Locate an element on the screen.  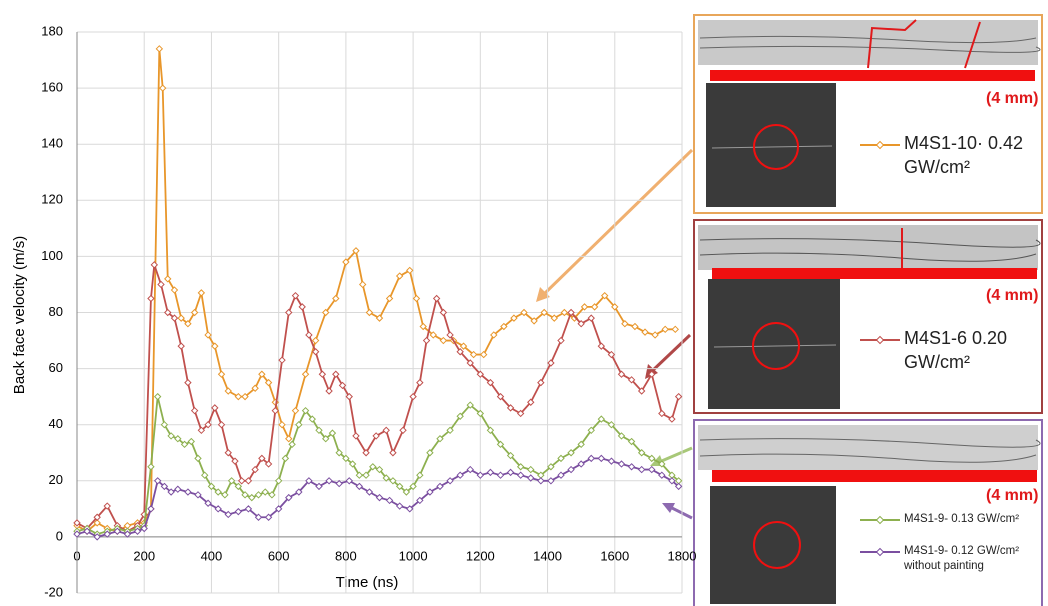
y-tick-label: 40 is located at coordinates (56, 423).